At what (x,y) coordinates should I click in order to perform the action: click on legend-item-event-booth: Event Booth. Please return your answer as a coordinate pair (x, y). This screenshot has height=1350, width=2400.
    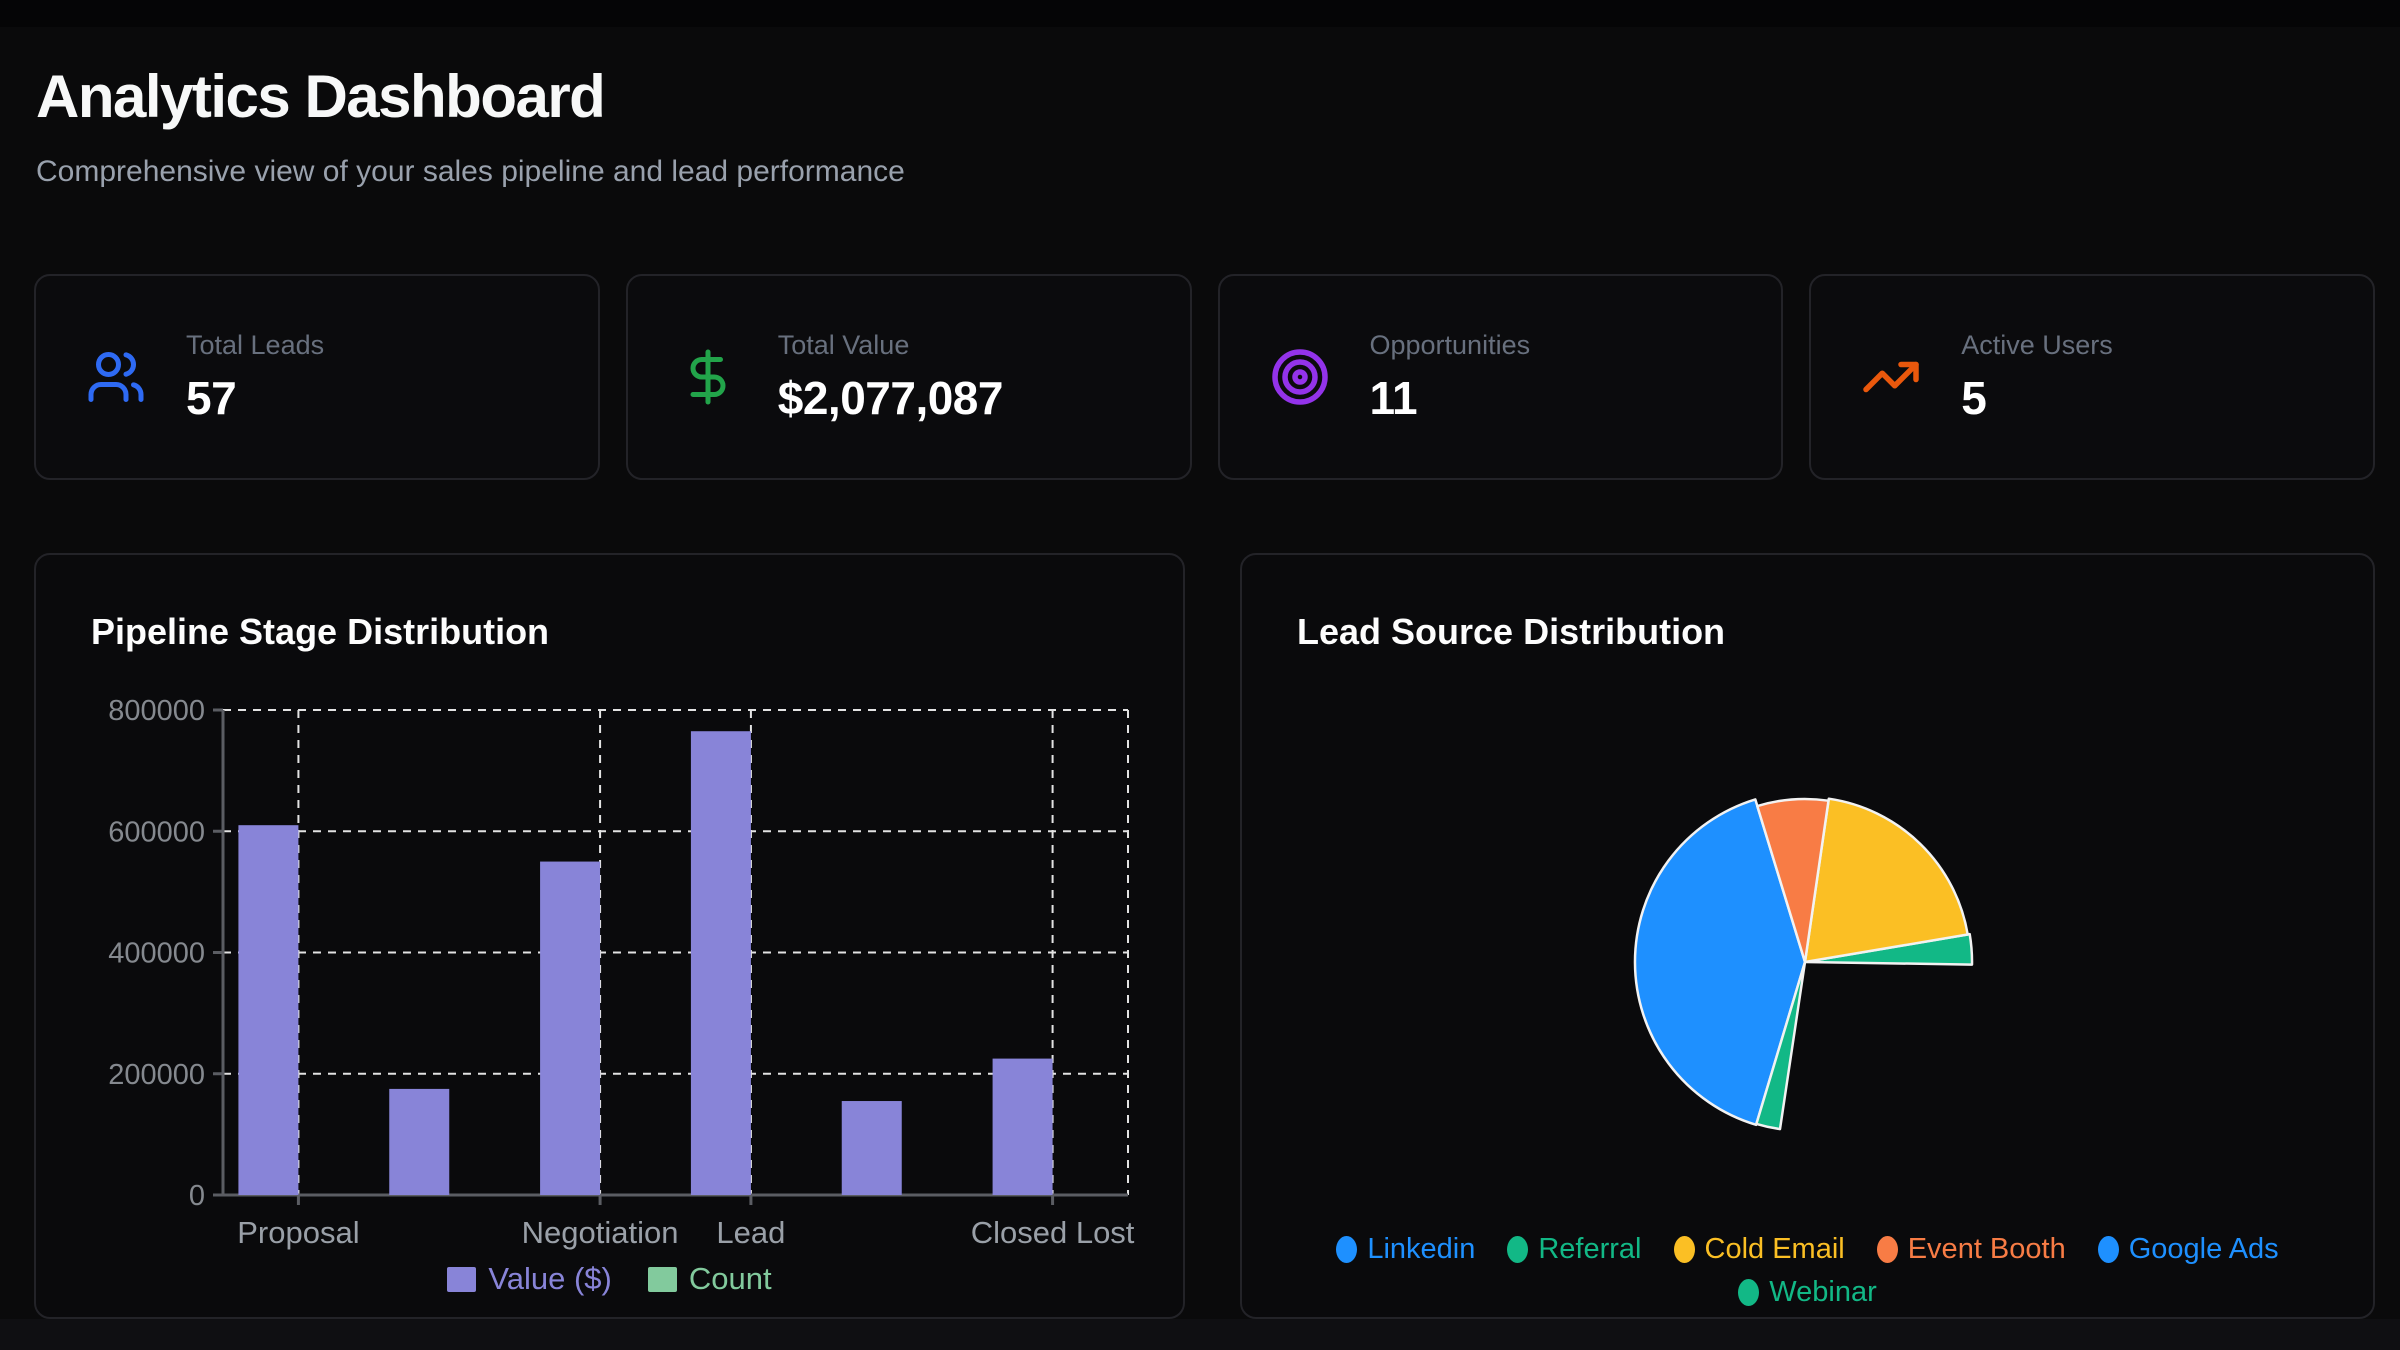
    Looking at the image, I should click on (1971, 1249).